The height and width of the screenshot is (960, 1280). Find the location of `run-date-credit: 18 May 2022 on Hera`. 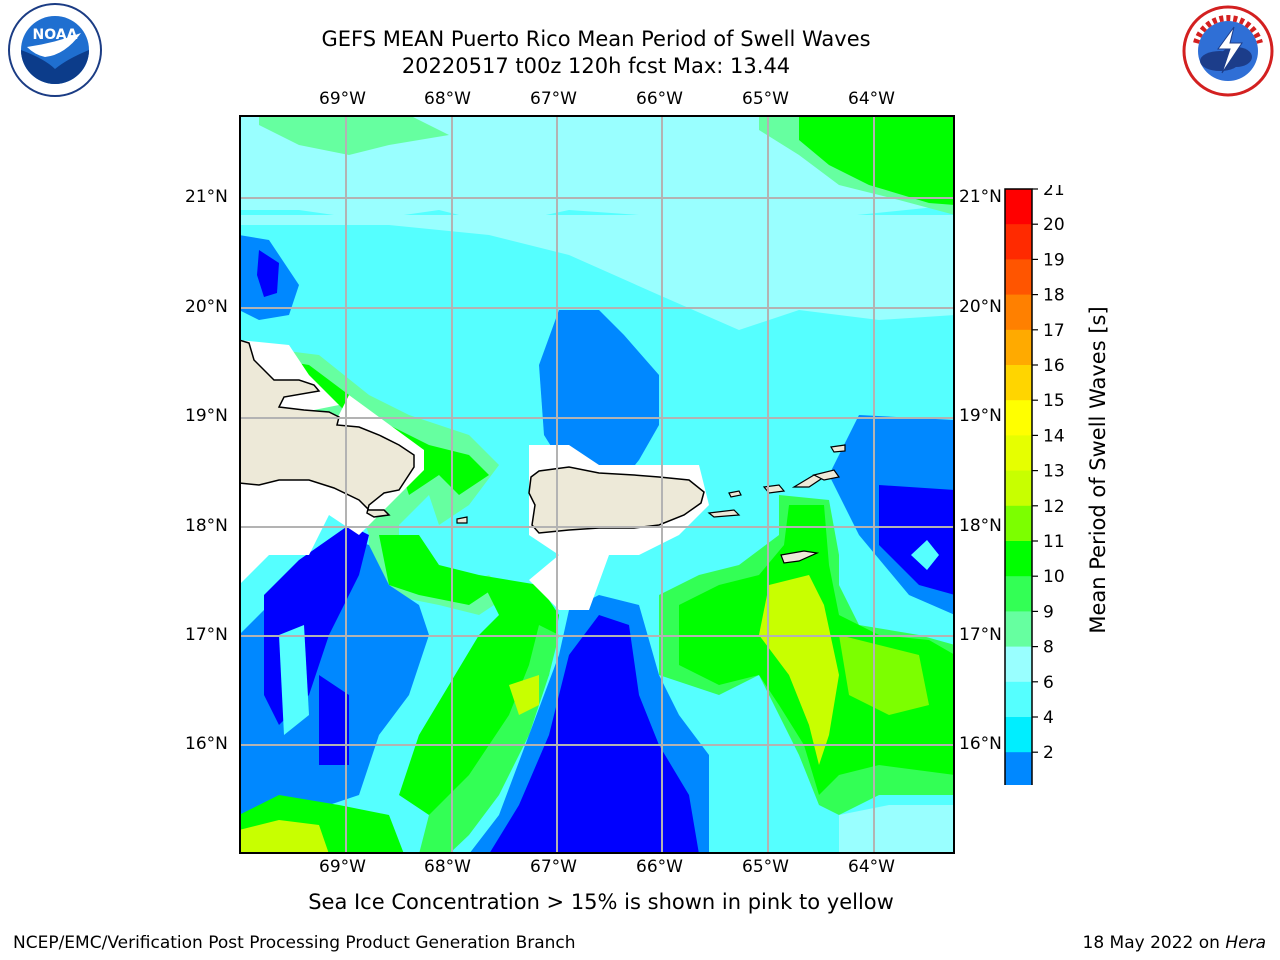

run-date-credit: 18 May 2022 on Hera is located at coordinates (1175, 943).